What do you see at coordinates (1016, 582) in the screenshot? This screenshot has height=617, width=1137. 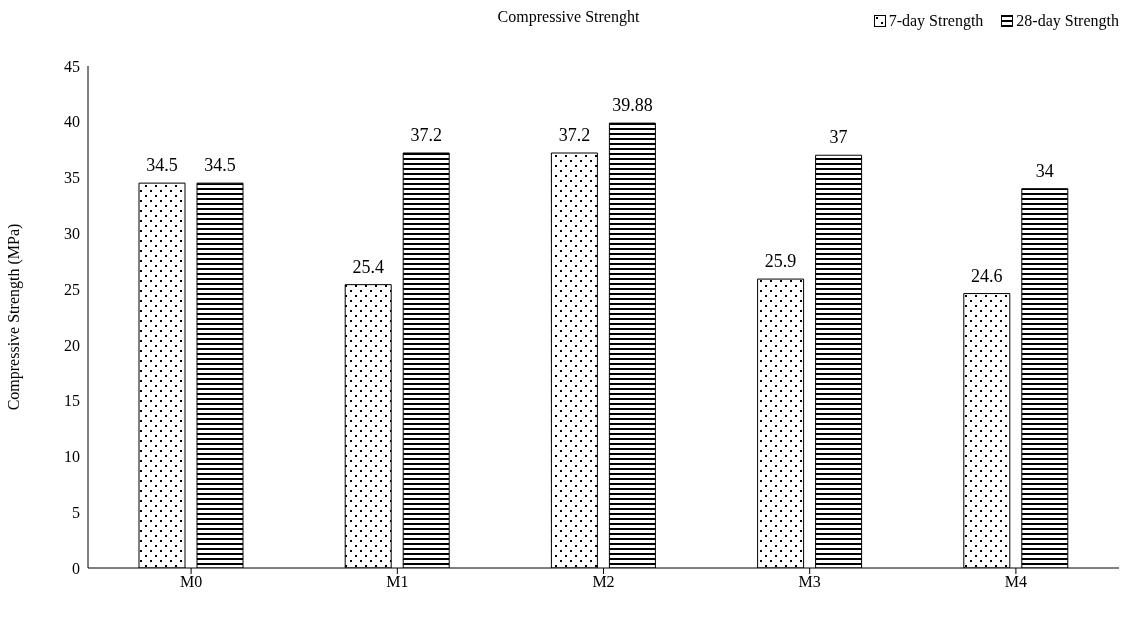 I see `x-tick-label: M4` at bounding box center [1016, 582].